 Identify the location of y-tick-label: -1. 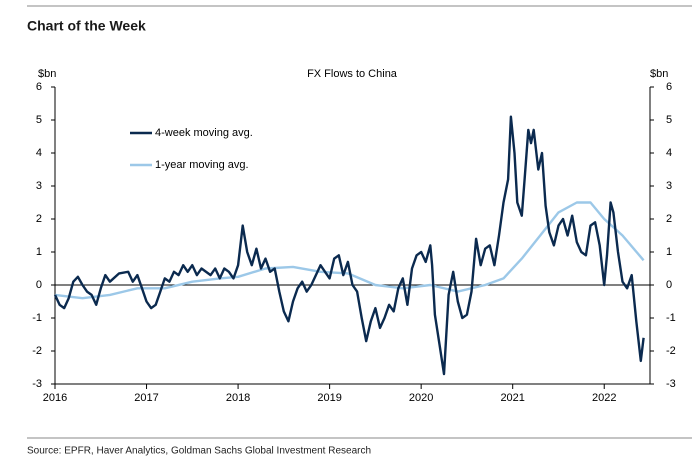
(37, 318).